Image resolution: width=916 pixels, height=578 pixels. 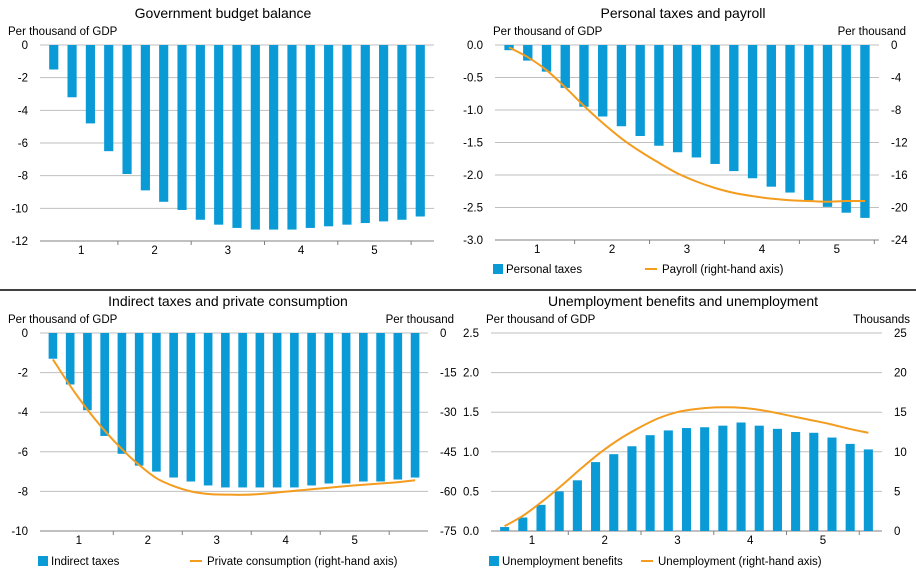 What do you see at coordinates (896, 111) in the screenshot?
I see `y2-tick-label: -8` at bounding box center [896, 111].